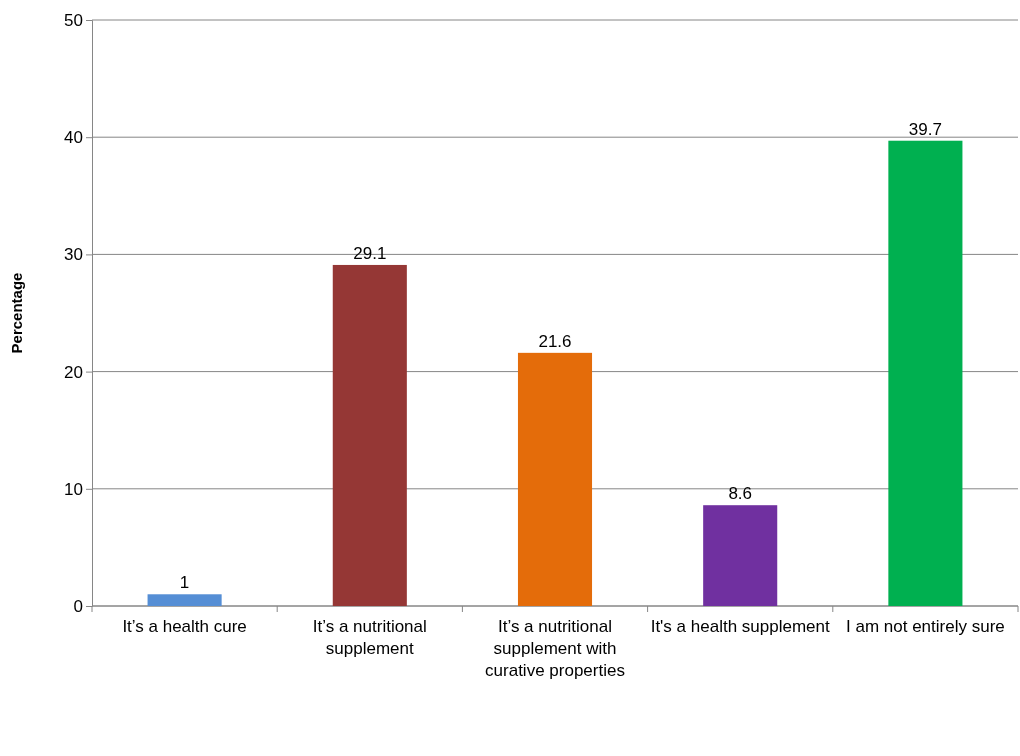 This screenshot has height=756, width=1020. Describe the element at coordinates (369, 637) in the screenshot. I see `x-tick-label: It’s a nutritional supplement` at that location.